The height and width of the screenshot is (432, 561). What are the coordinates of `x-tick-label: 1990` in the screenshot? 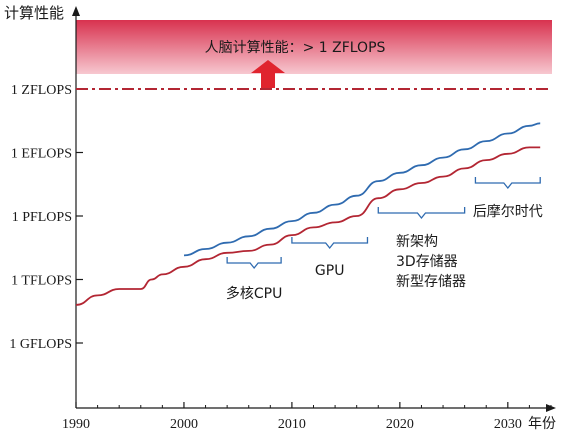 It's located at (76, 424).